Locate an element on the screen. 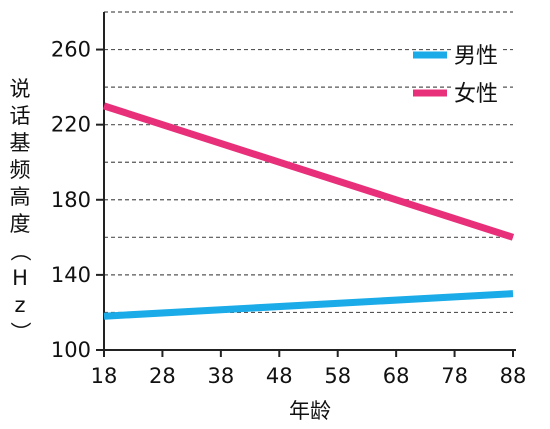 The width and height of the screenshot is (550, 429). x-axis-title: 年龄 is located at coordinates (310, 411).